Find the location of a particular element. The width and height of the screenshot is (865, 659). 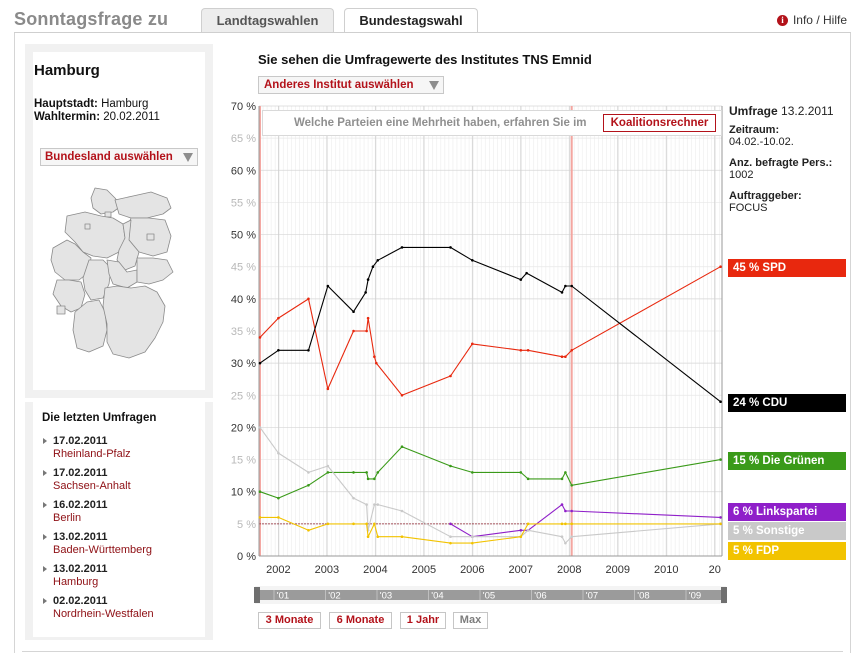

tab-landtagswahlen: Landtagswahlen is located at coordinates (267, 20).